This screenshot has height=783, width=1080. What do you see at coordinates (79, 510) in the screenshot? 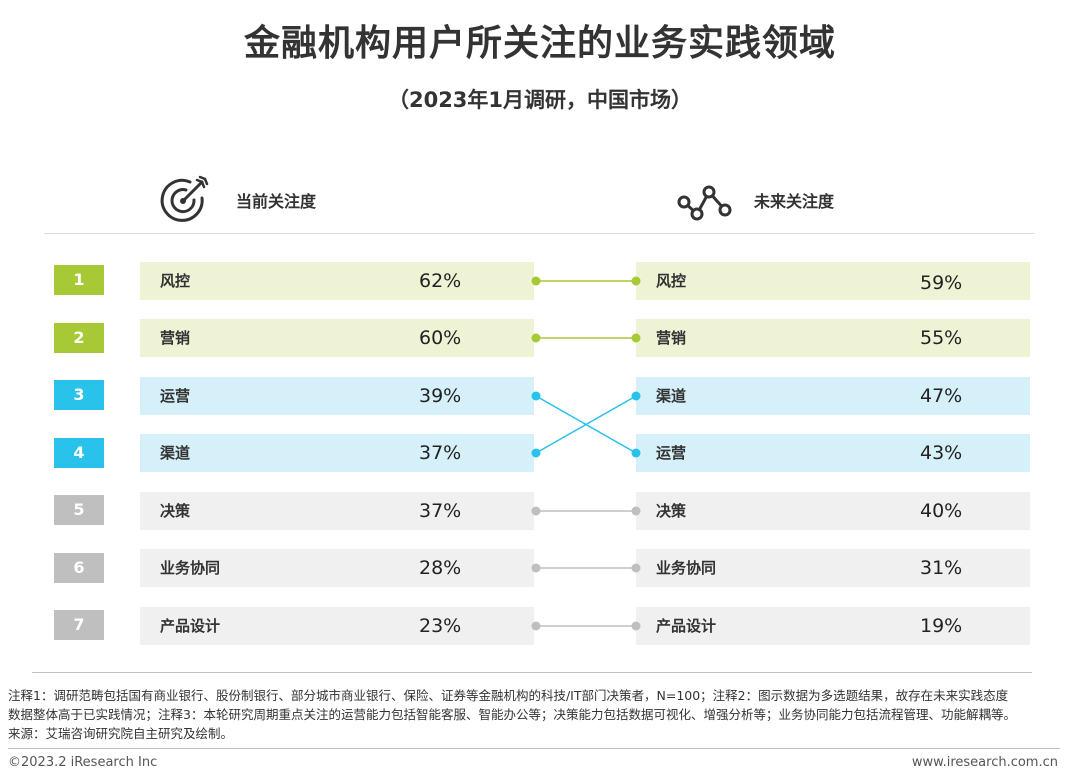
I see `rank-badge: 5` at bounding box center [79, 510].